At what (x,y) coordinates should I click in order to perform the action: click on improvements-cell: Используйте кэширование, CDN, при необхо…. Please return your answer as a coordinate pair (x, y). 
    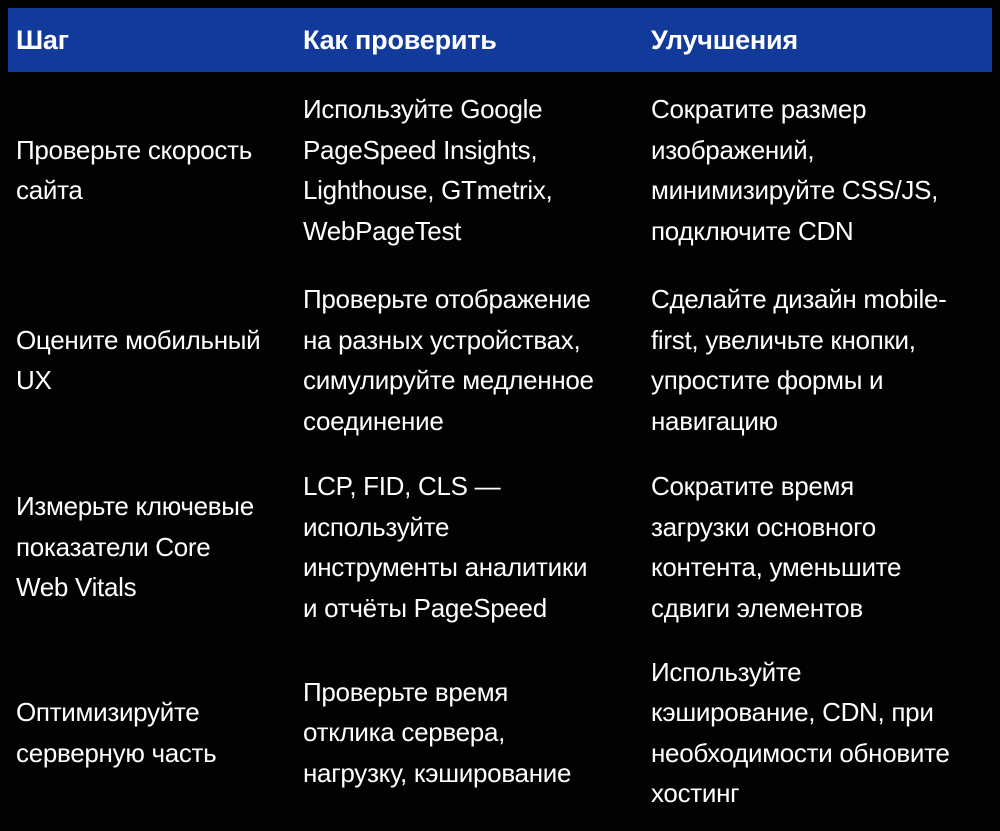
    Looking at the image, I should click on (819, 732).